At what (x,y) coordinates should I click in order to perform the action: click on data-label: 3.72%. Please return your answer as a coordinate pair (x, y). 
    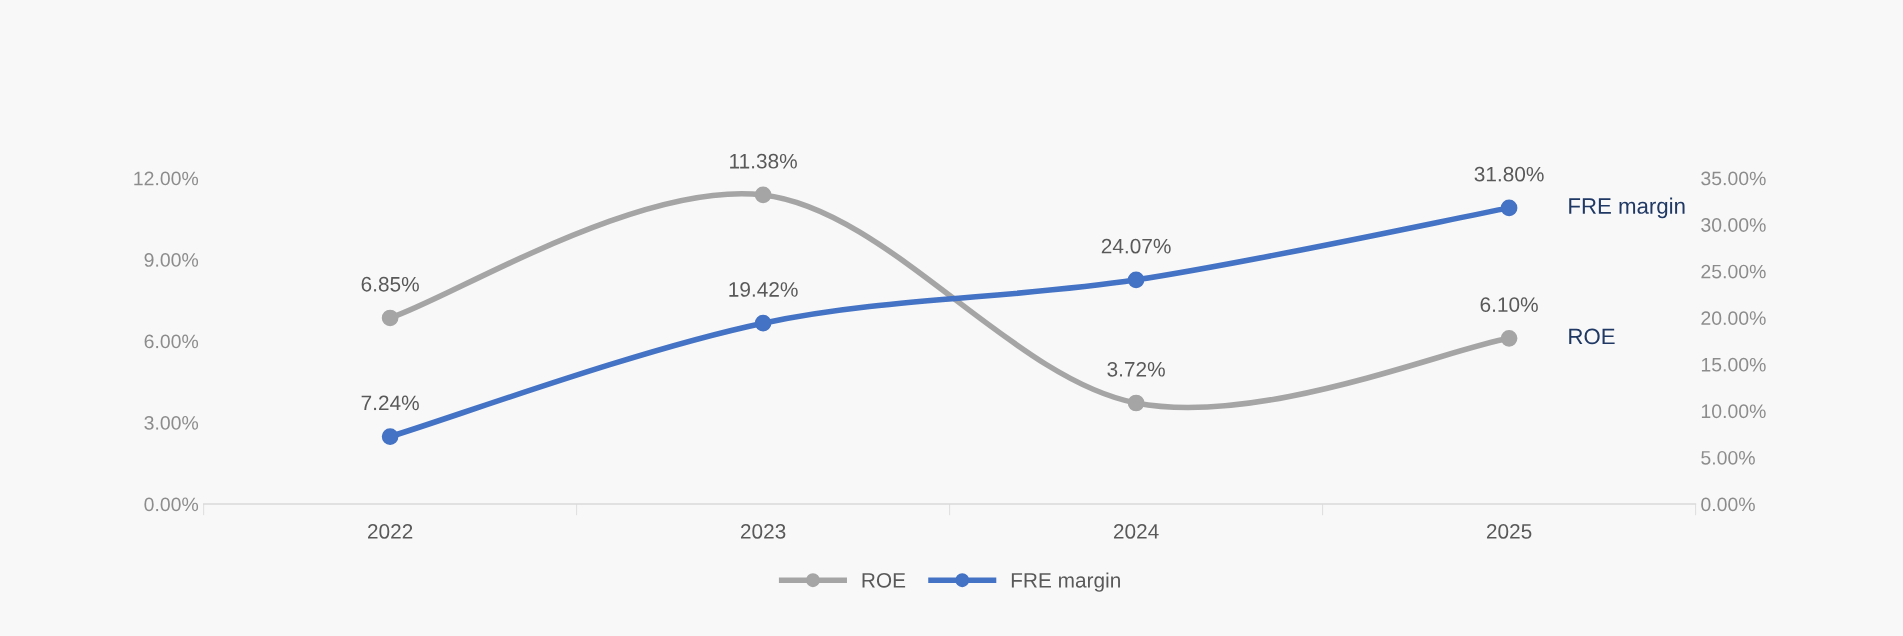
    Looking at the image, I should click on (1136, 369).